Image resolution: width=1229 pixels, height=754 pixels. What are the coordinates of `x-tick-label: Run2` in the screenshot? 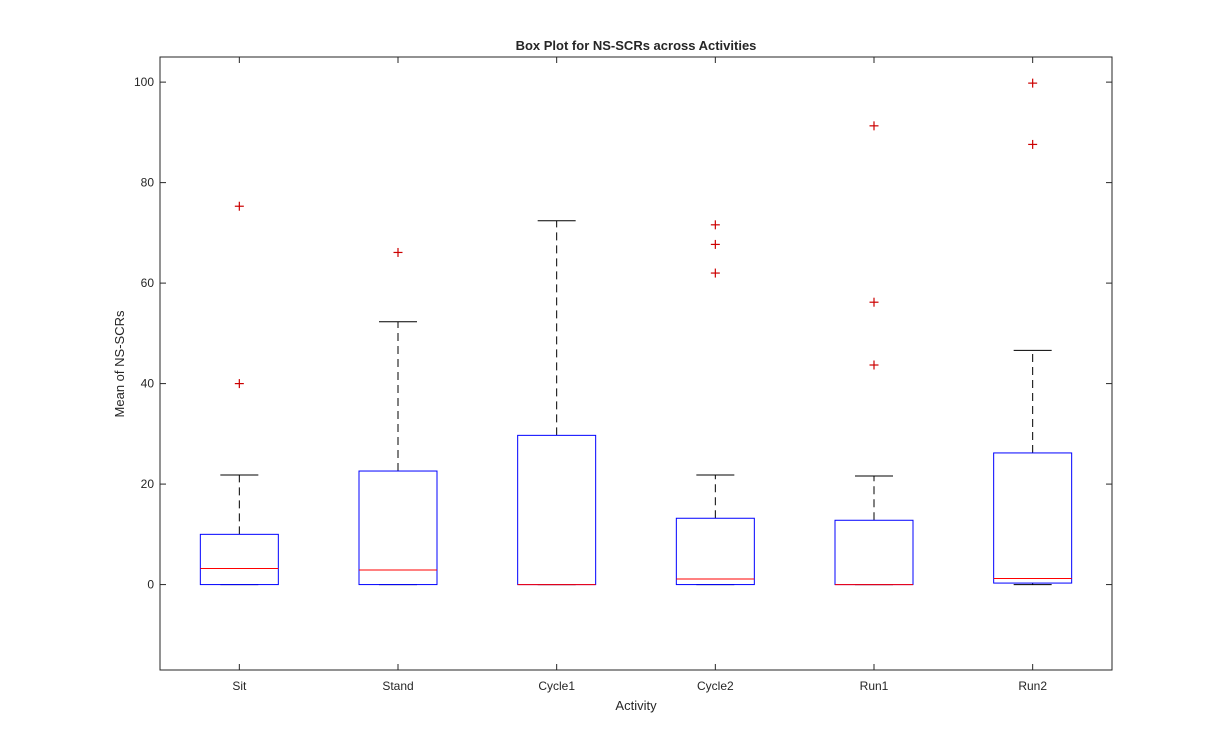 It's located at (1032, 686).